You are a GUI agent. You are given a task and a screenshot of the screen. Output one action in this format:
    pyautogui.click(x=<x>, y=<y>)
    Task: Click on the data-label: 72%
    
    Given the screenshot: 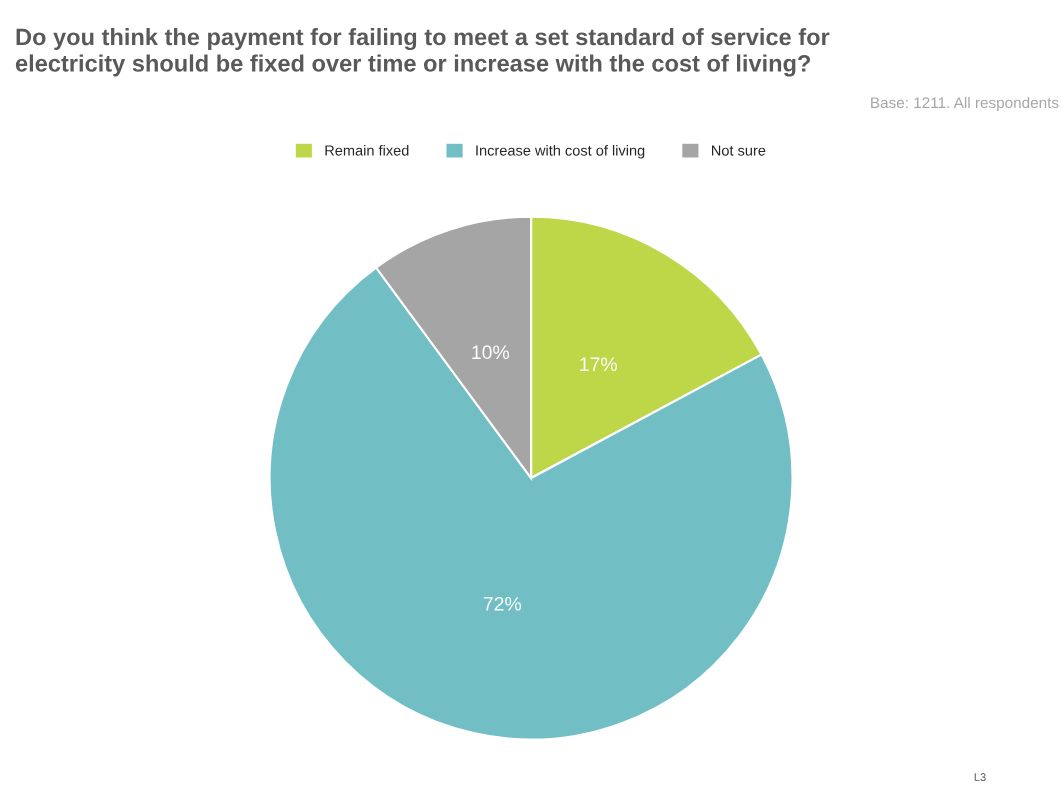 What is the action you would take?
    pyautogui.click(x=502, y=603)
    